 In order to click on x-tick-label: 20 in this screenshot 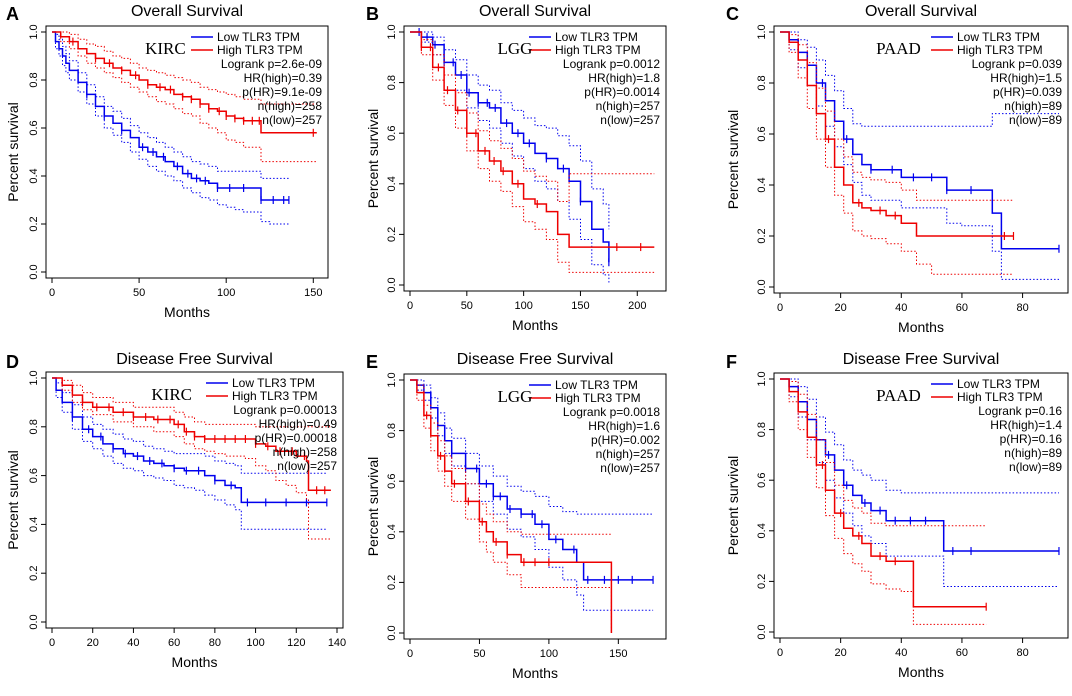, I will do `click(93, 643)`.